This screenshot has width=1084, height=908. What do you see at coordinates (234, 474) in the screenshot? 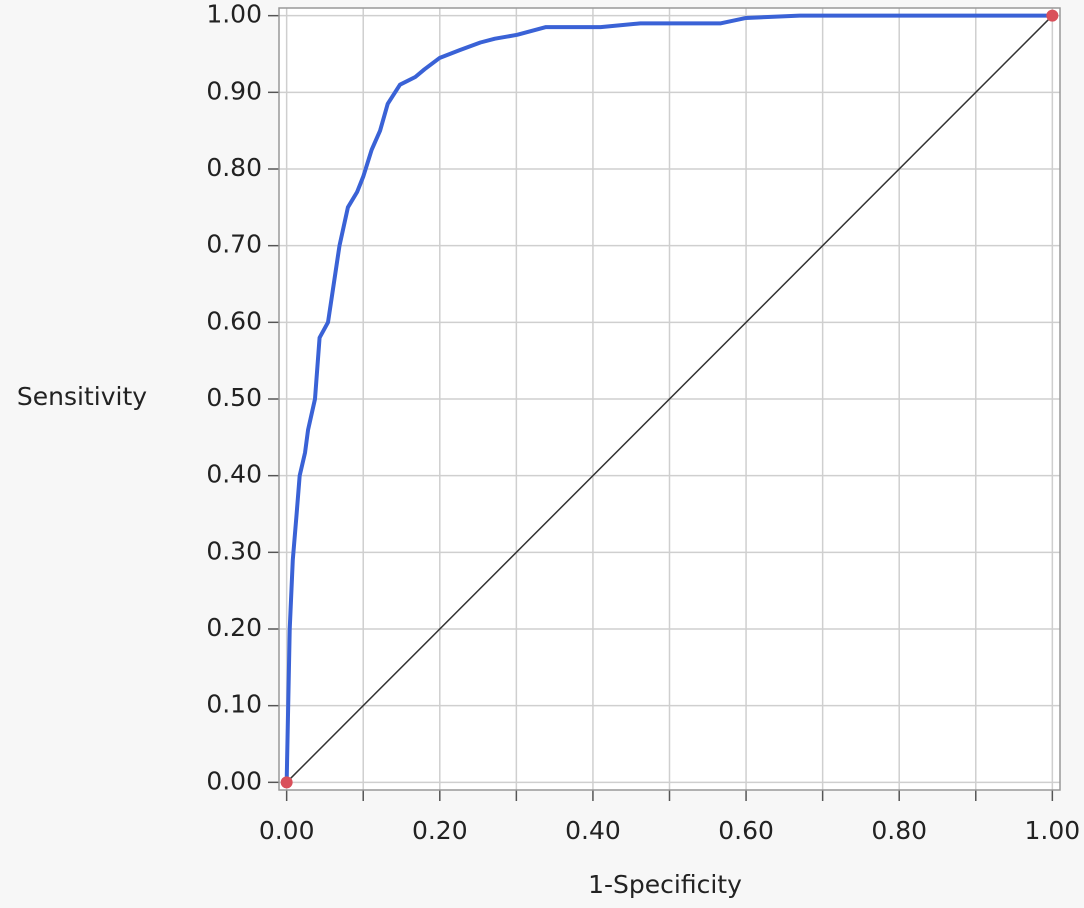
I see `y-tick-label: 0.40` at bounding box center [234, 474].